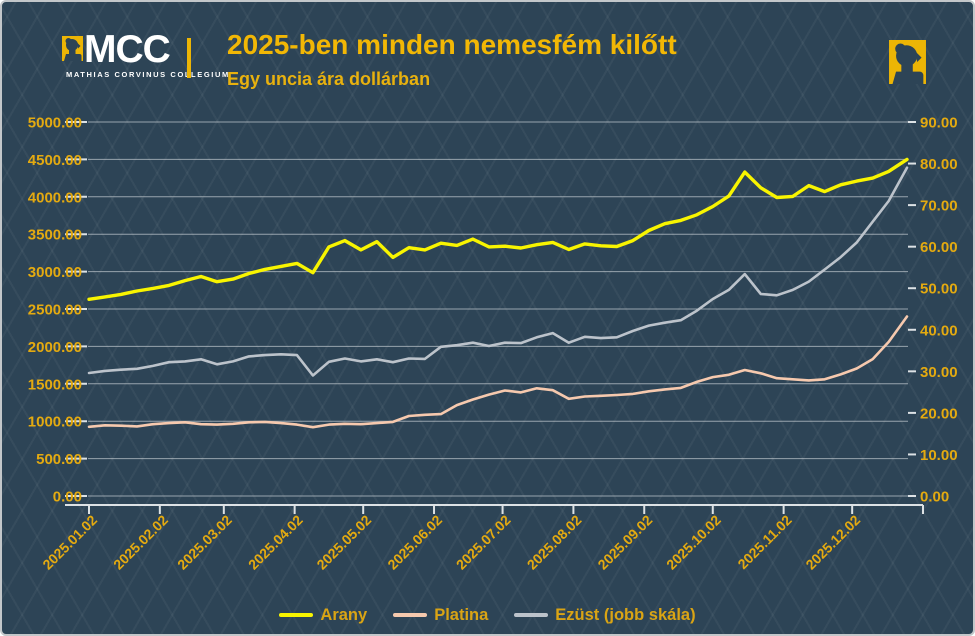 Image resolution: width=975 pixels, height=636 pixels. What do you see at coordinates (832, 542) in the screenshot?
I see `x-axis-label: 2025.12.02` at bounding box center [832, 542].